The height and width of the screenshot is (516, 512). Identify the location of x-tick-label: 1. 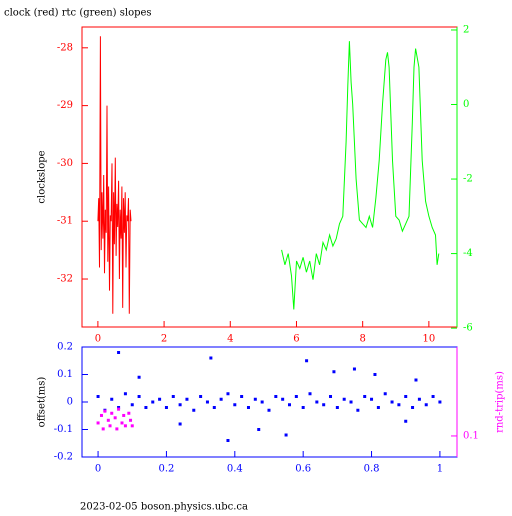
(440, 469).